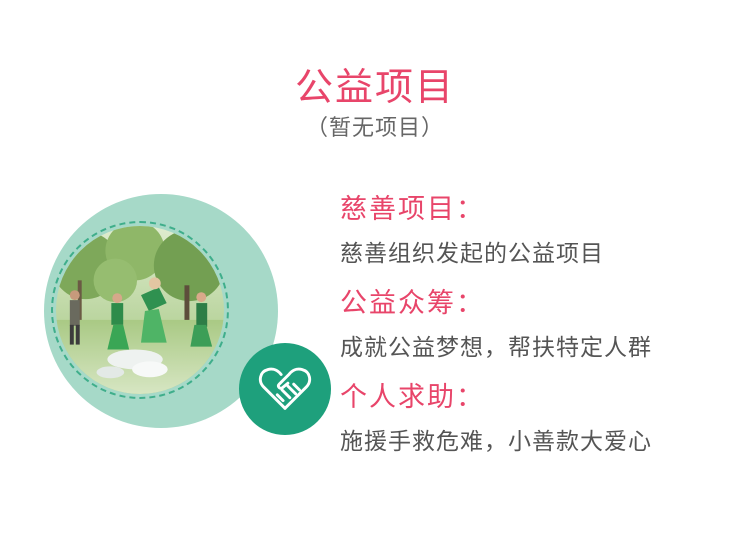  What do you see at coordinates (412, 303) in the screenshot?
I see `section-heading-crowdfunding: 公益众筹：` at bounding box center [412, 303].